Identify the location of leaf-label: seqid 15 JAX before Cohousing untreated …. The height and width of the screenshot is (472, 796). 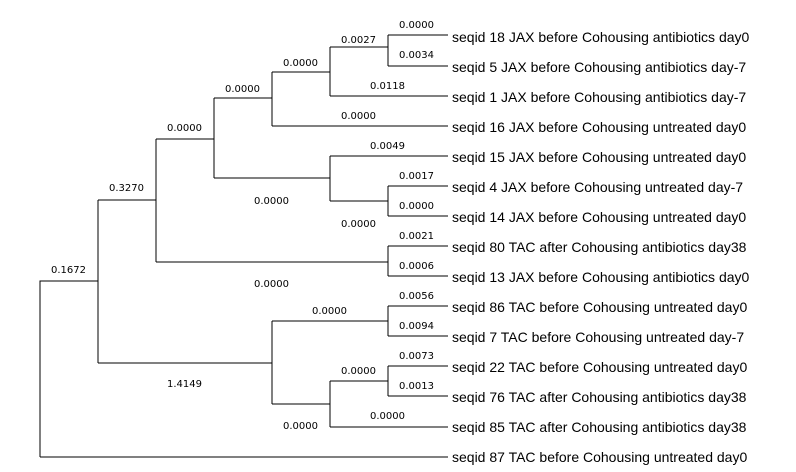
(599, 157).